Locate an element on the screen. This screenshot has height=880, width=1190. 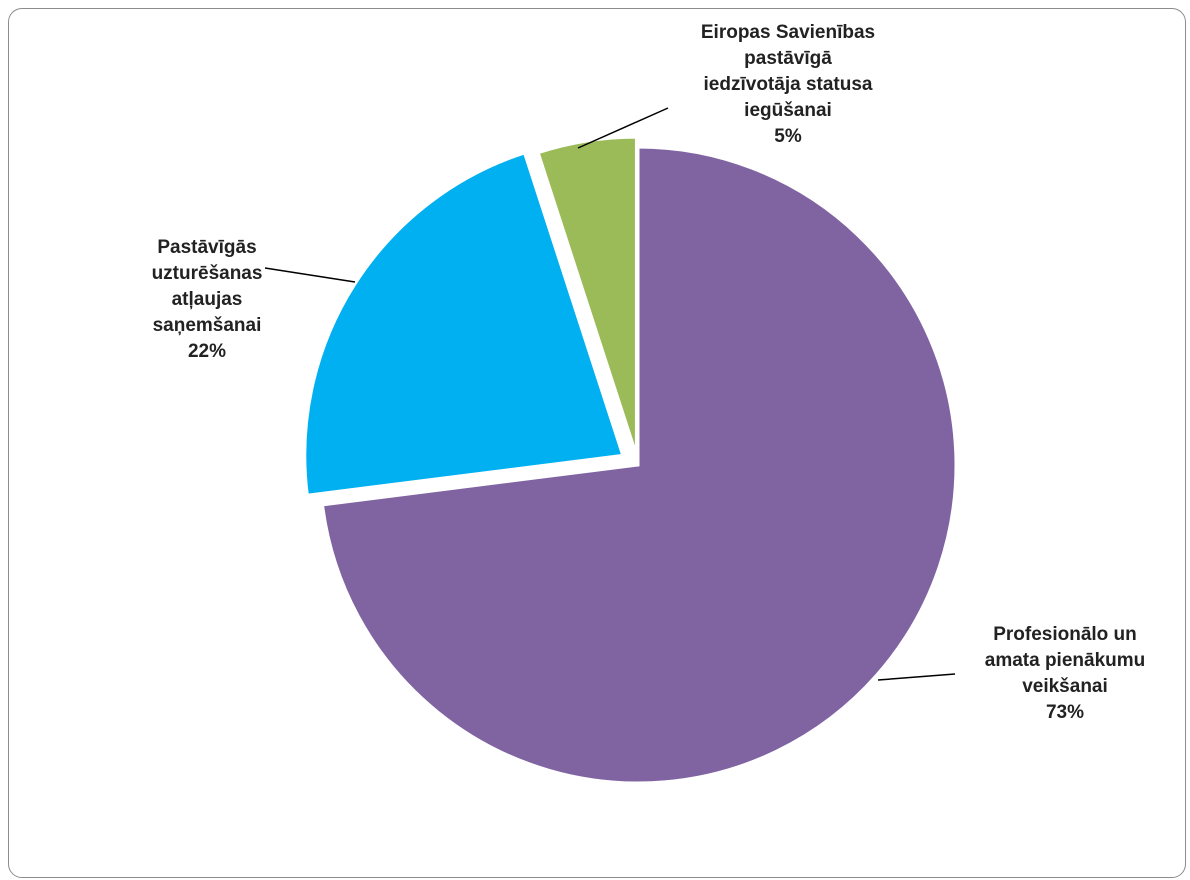
data-label-line: iedzīvotāja statusa is located at coordinates (788, 84).